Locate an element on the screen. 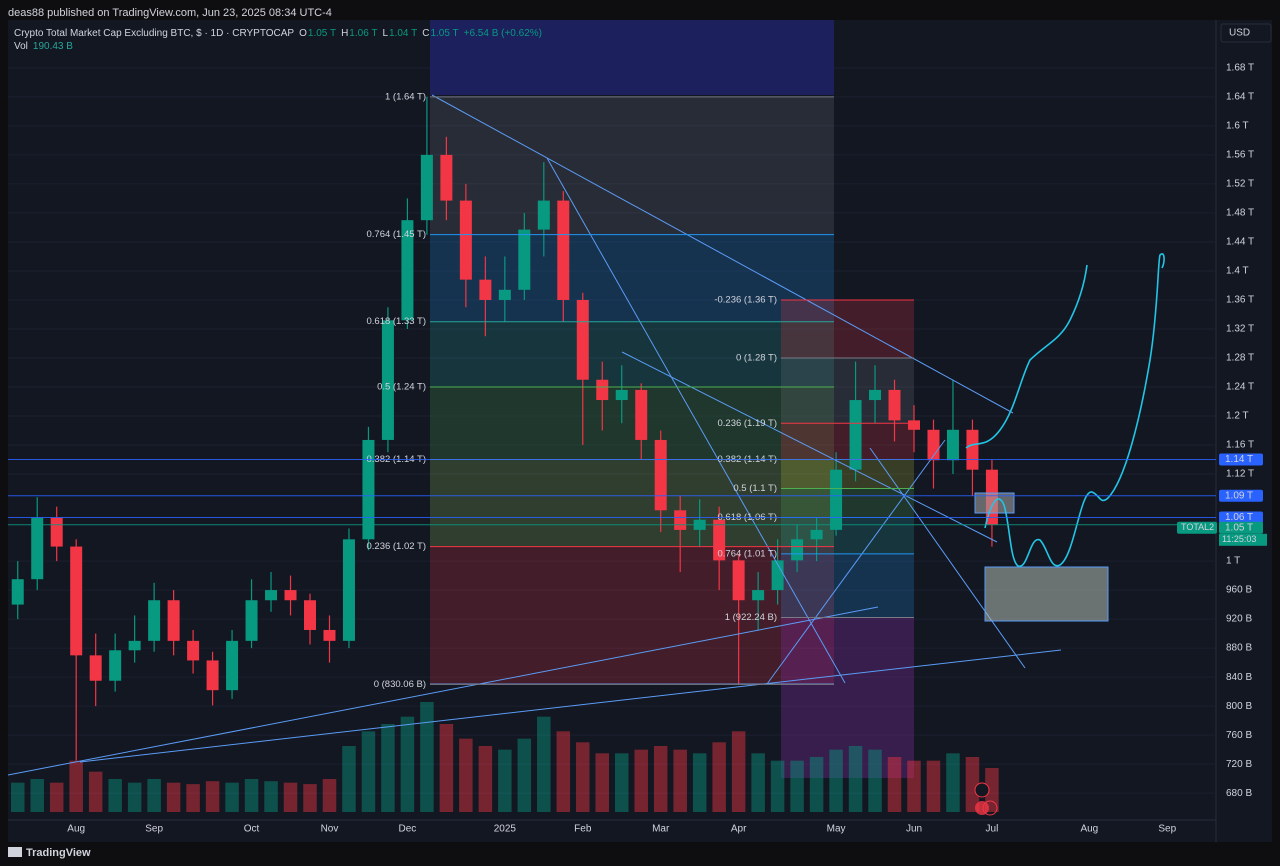 This screenshot has width=1280, height=866. countdown-box is located at coordinates (1243, 539).